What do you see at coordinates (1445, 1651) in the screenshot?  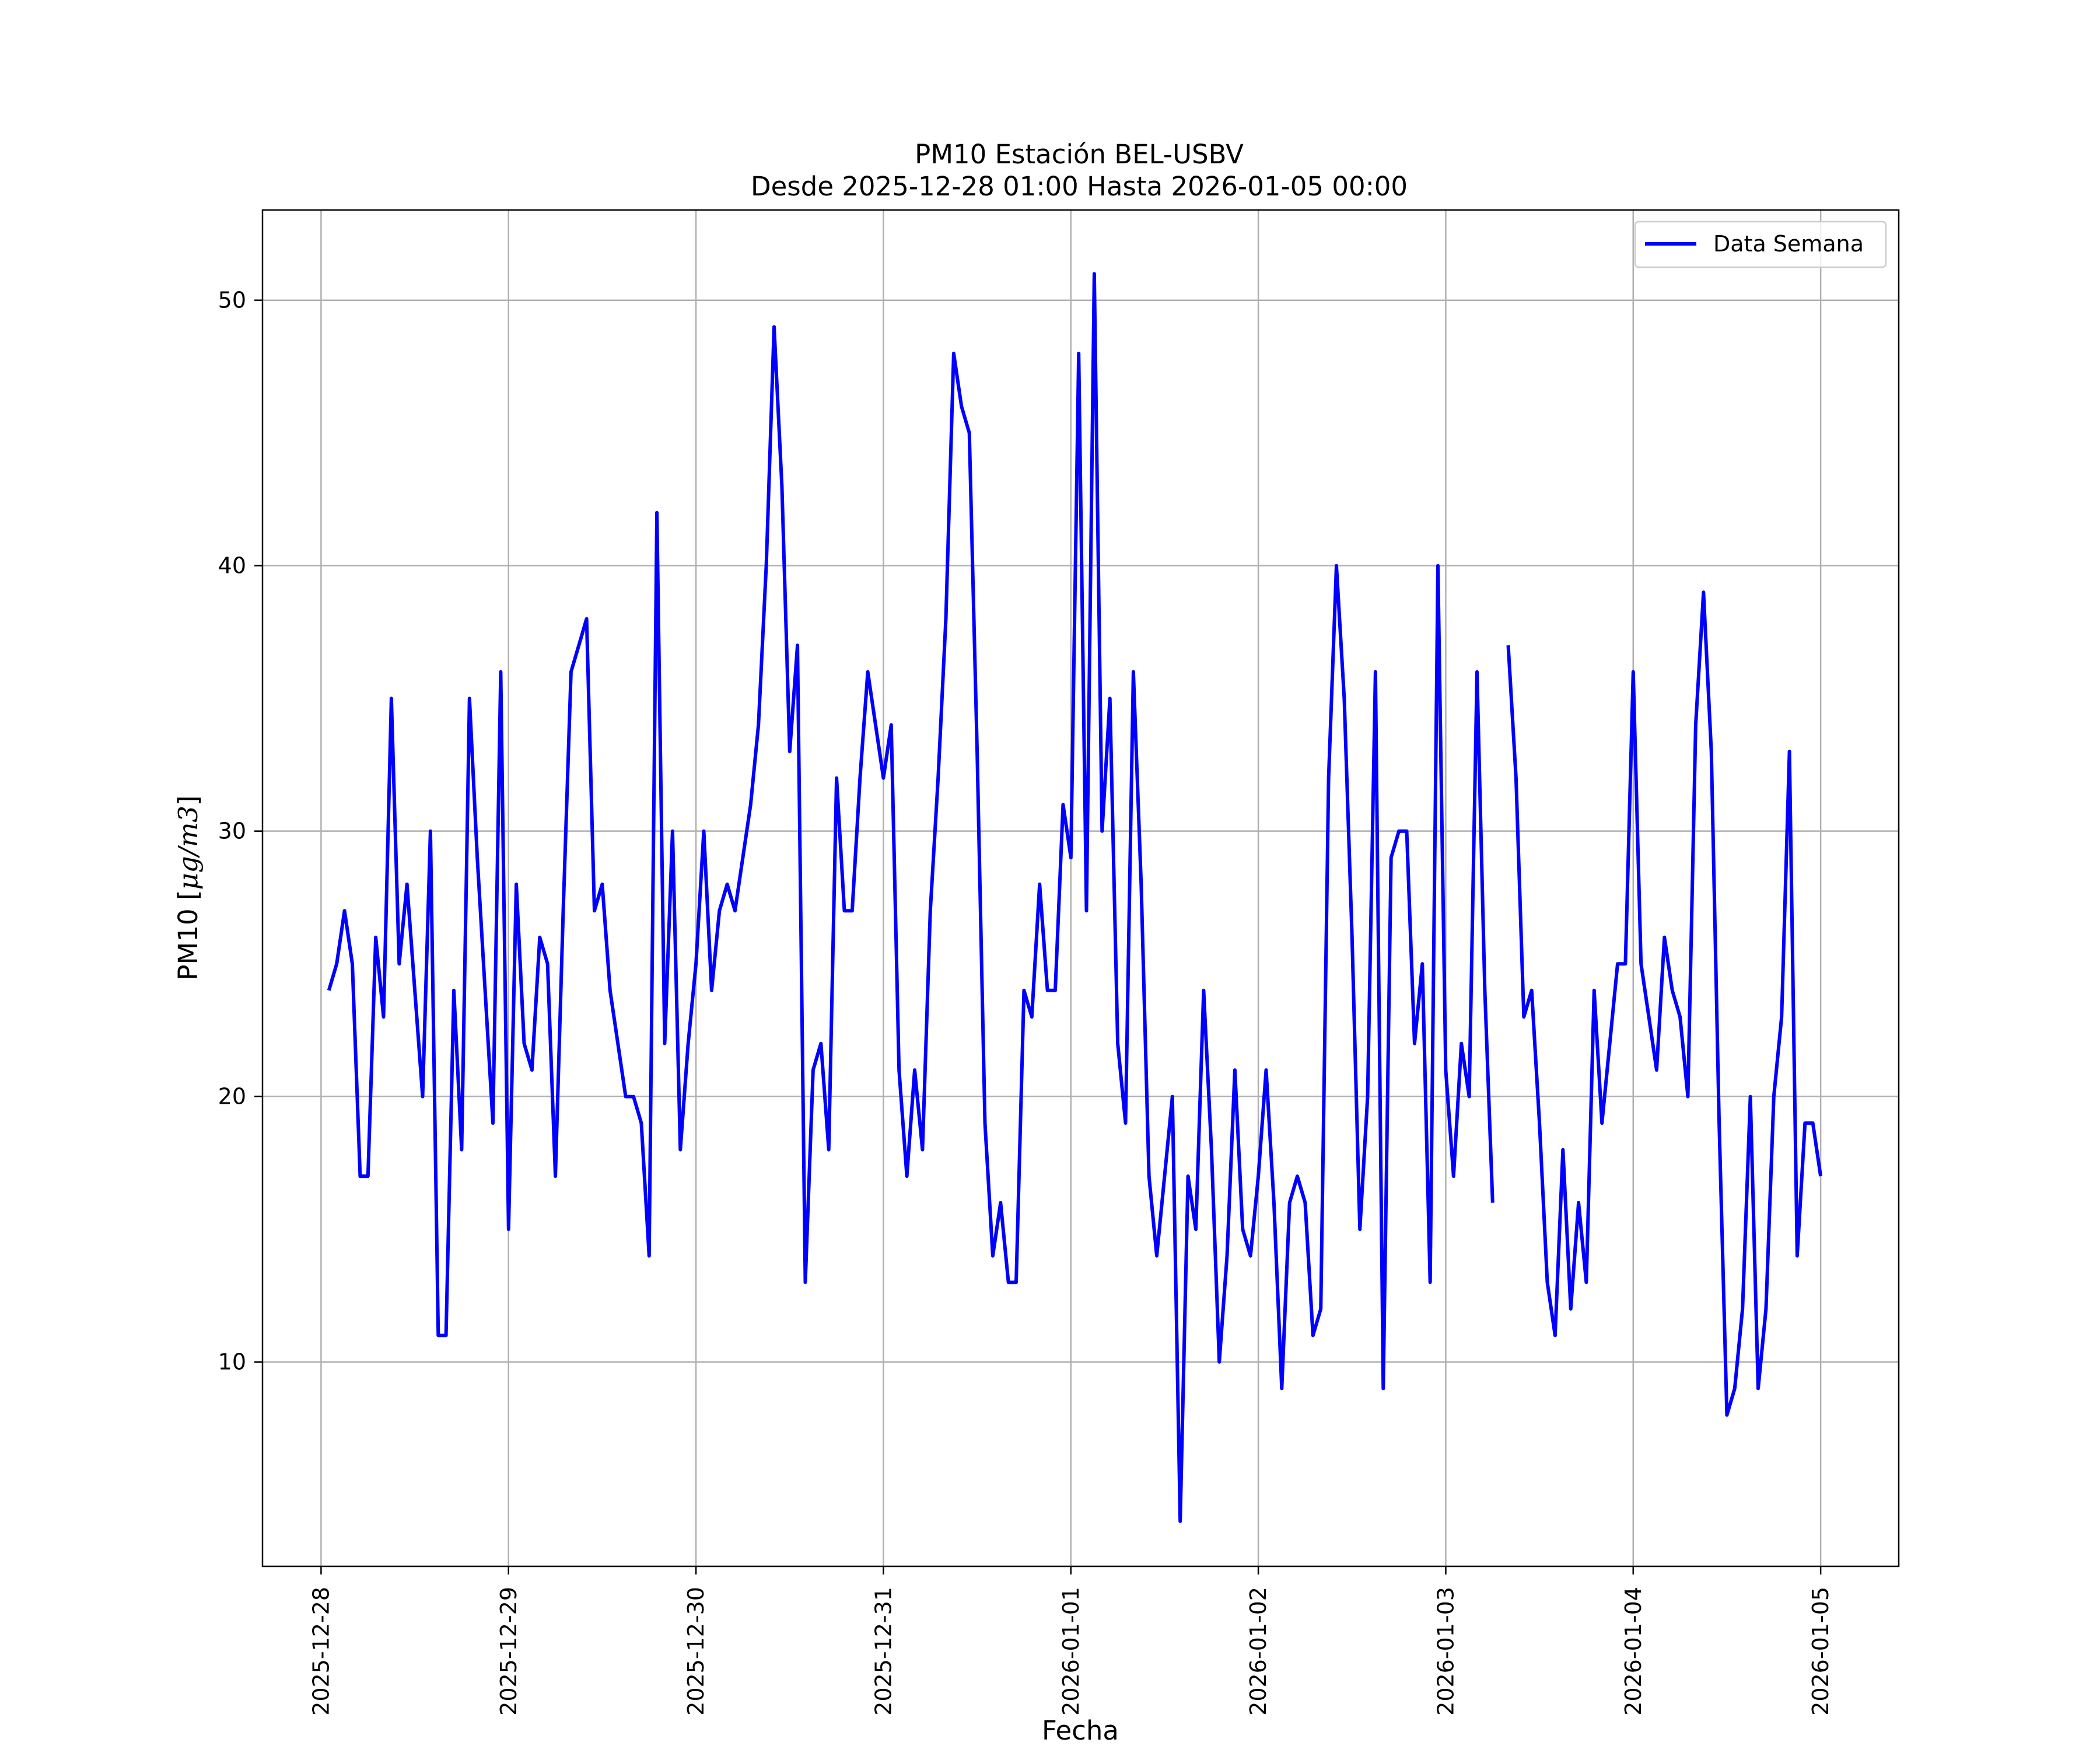 I see `x-tick-label: 2026-01-03` at bounding box center [1445, 1651].